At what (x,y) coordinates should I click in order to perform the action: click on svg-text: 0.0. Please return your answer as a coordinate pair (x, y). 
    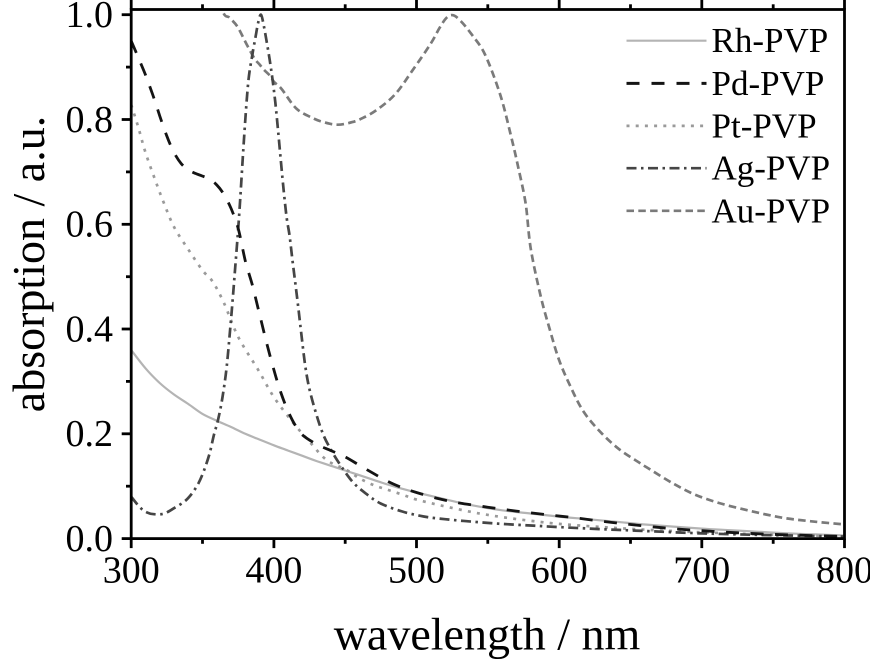
    Looking at the image, I should click on (90, 539).